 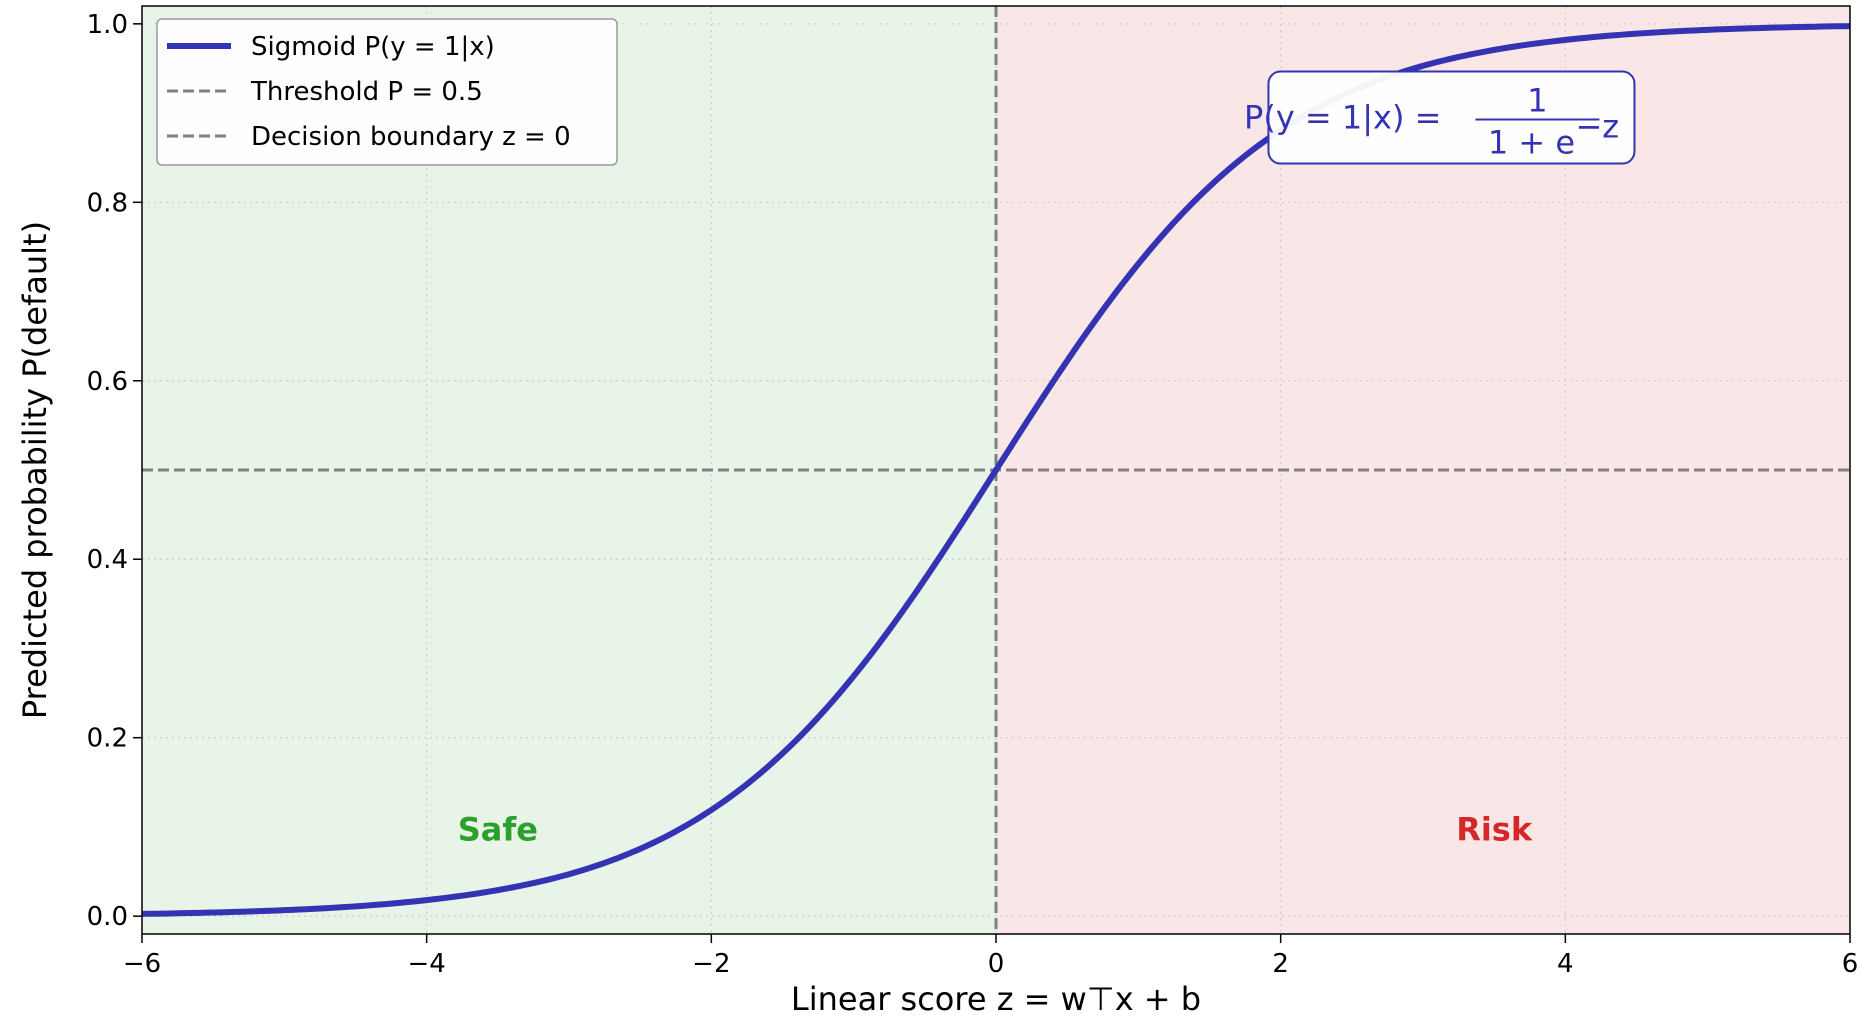 What do you see at coordinates (1494, 829) in the screenshot?
I see `region-label-risk: Risk` at bounding box center [1494, 829].